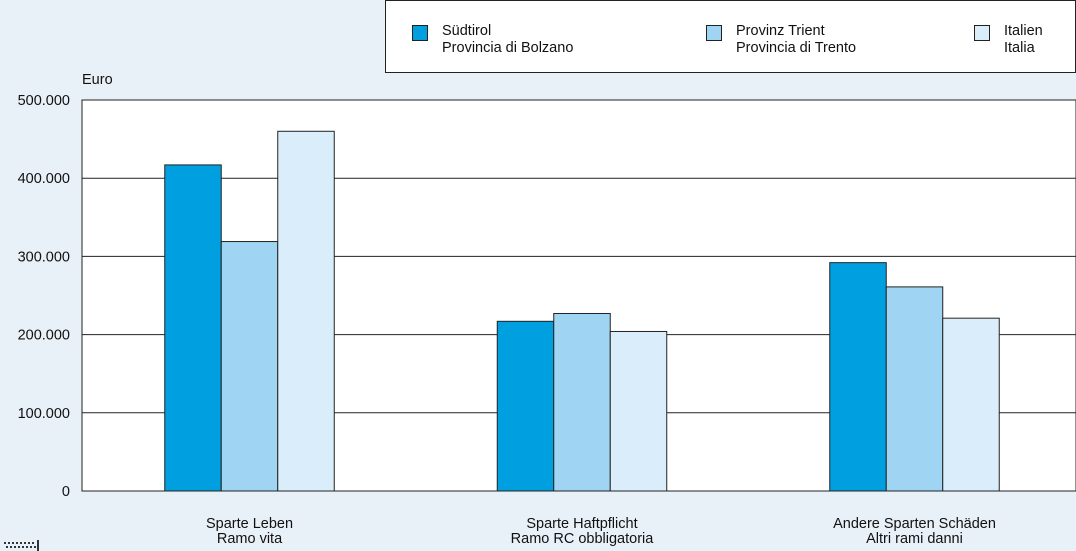  I want to click on y-tick-label: 100.000, so click(44, 414).